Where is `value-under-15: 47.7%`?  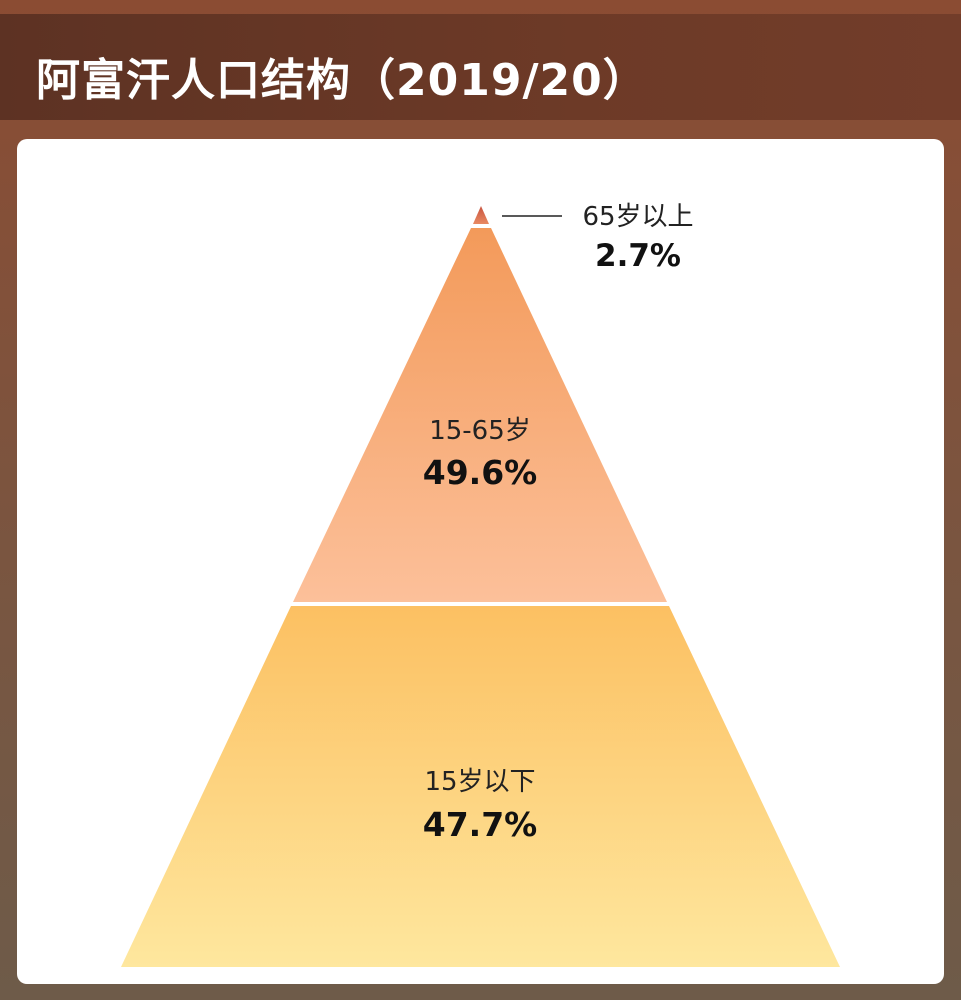 value-under-15: 47.7% is located at coordinates (480, 824).